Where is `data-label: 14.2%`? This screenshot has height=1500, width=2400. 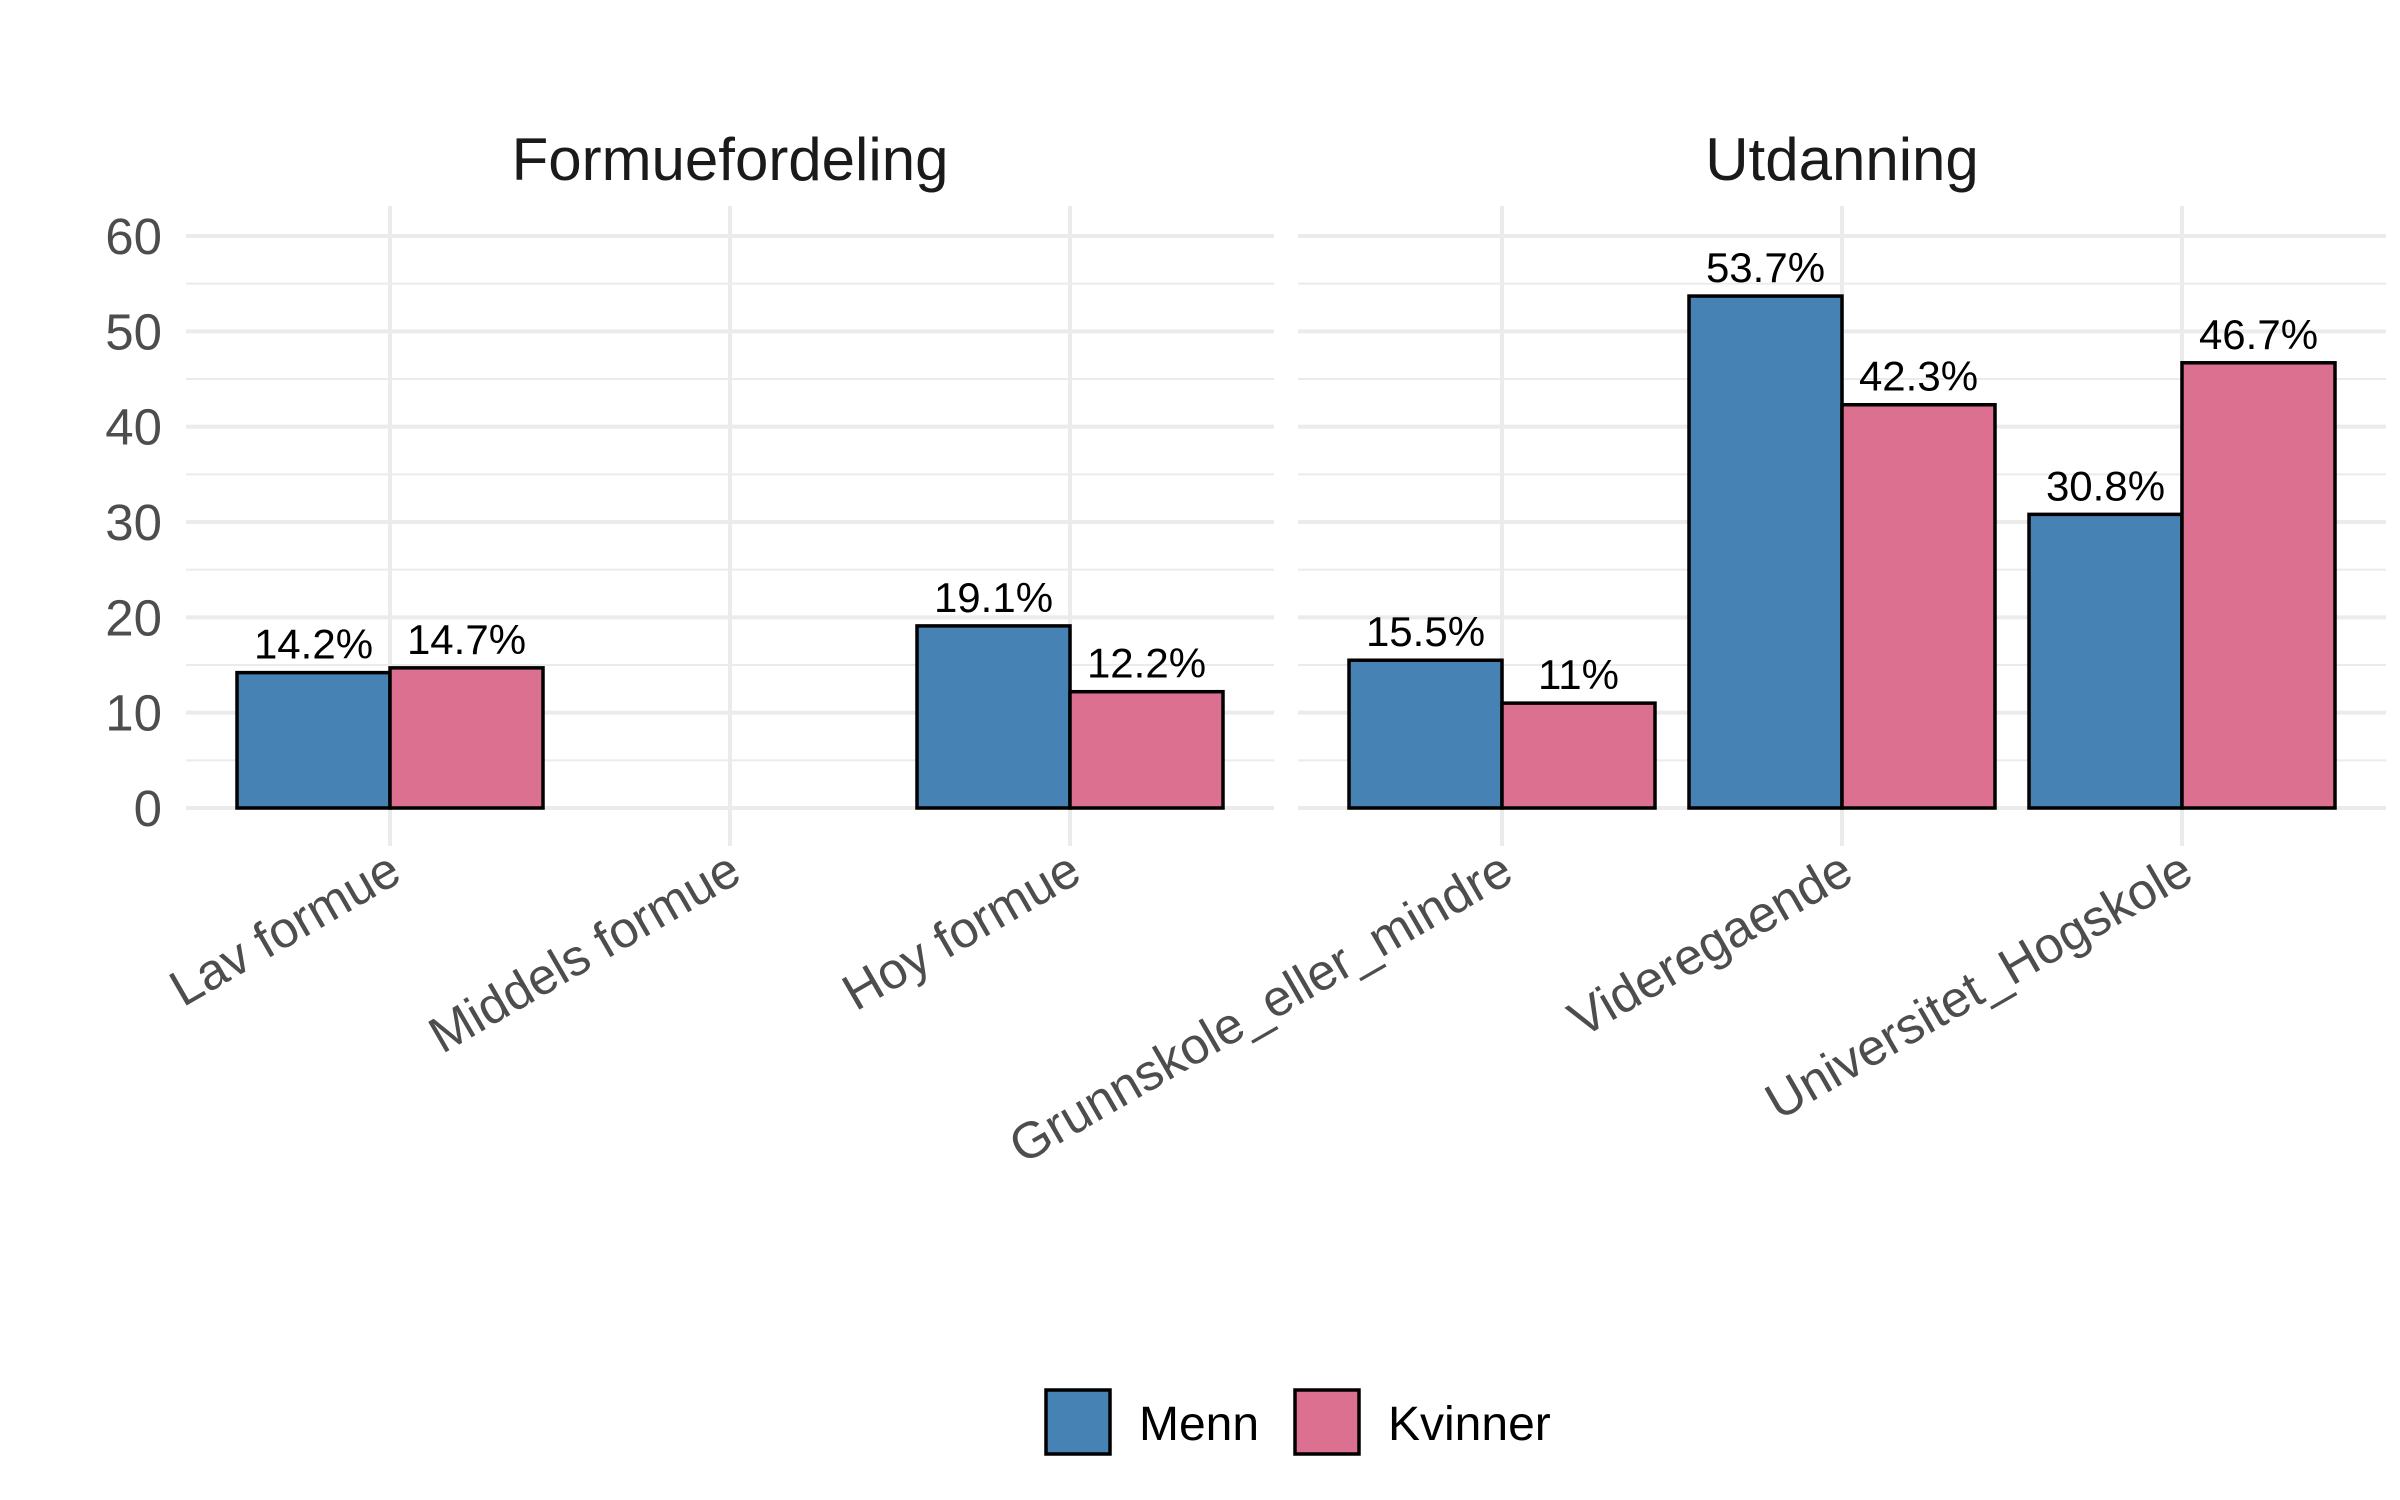 data-label: 14.2% is located at coordinates (313, 644).